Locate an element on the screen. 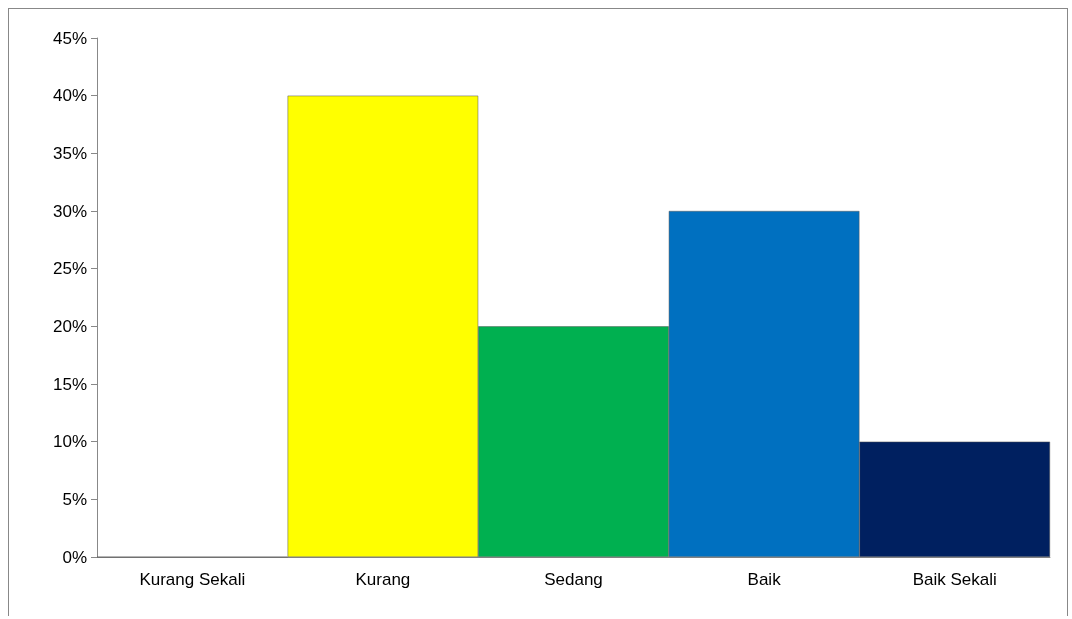 Image resolution: width=1072 pixels, height=619 pixels. y-tick-label: 30% is located at coordinates (69, 211).